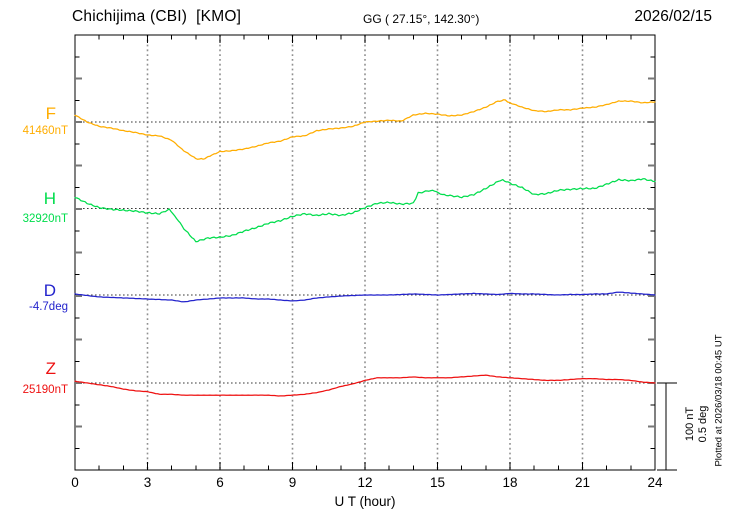 Image resolution: width=730 pixels, height=520 pixels. I want to click on series-label-Z: Z, so click(50, 368).